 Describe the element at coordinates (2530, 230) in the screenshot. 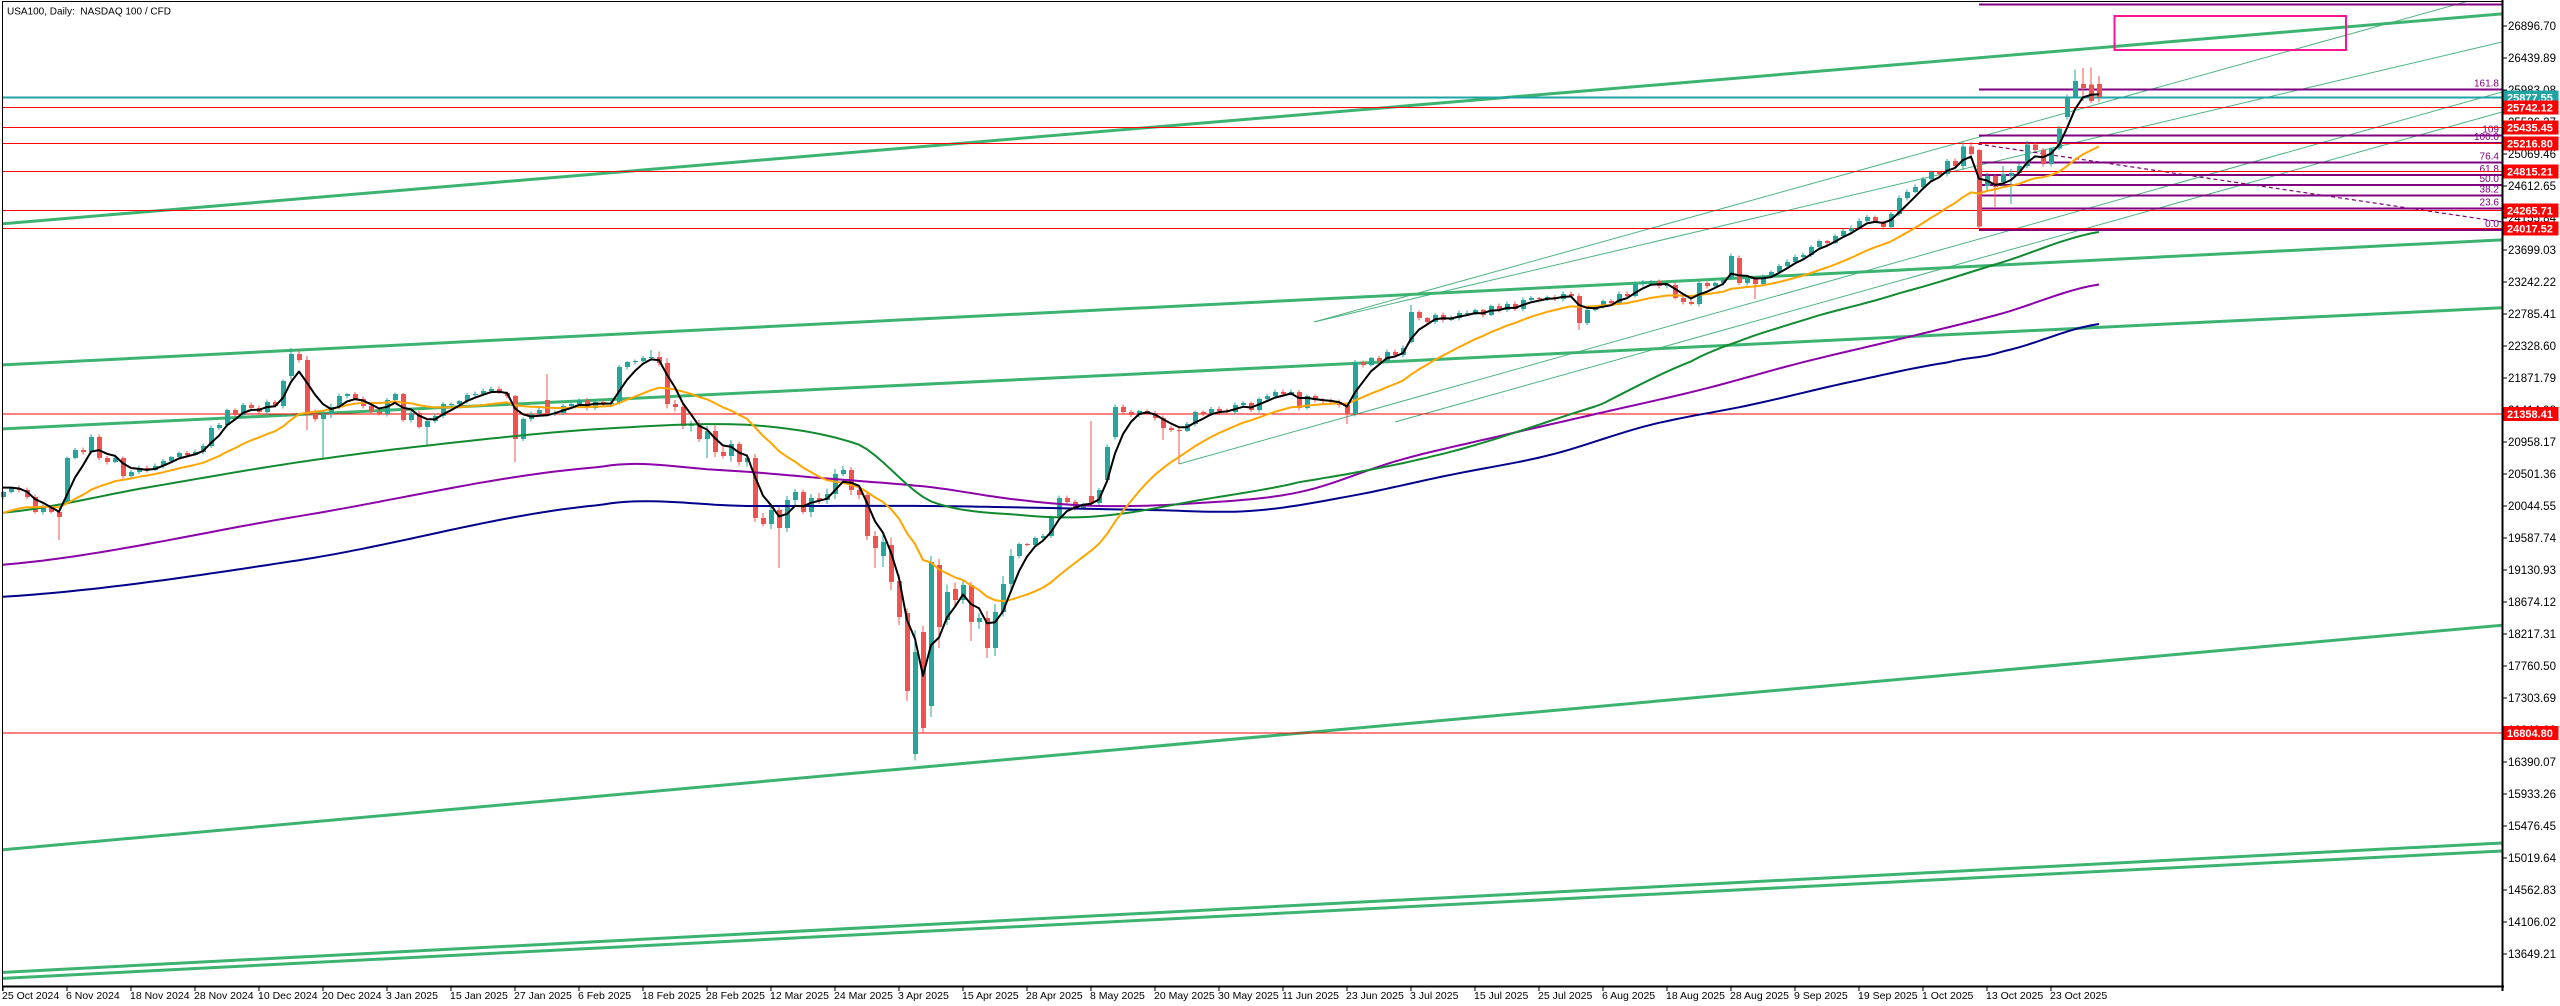

I see `svg-text: 24017.52` at that location.